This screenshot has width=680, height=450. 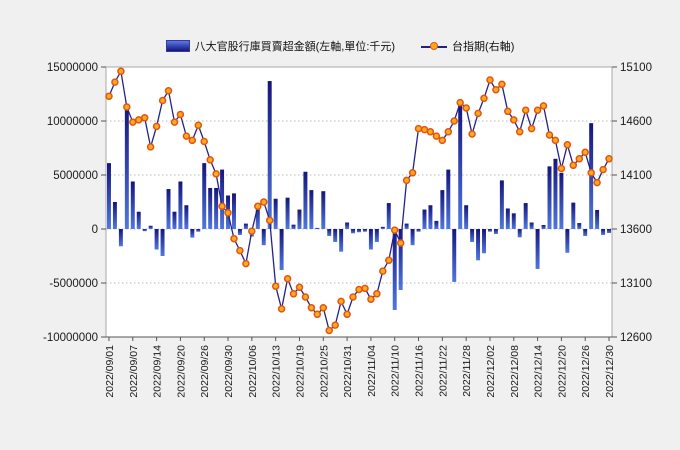 I want to click on x-axis-label: 2022/10/06, so click(x=253, y=371).